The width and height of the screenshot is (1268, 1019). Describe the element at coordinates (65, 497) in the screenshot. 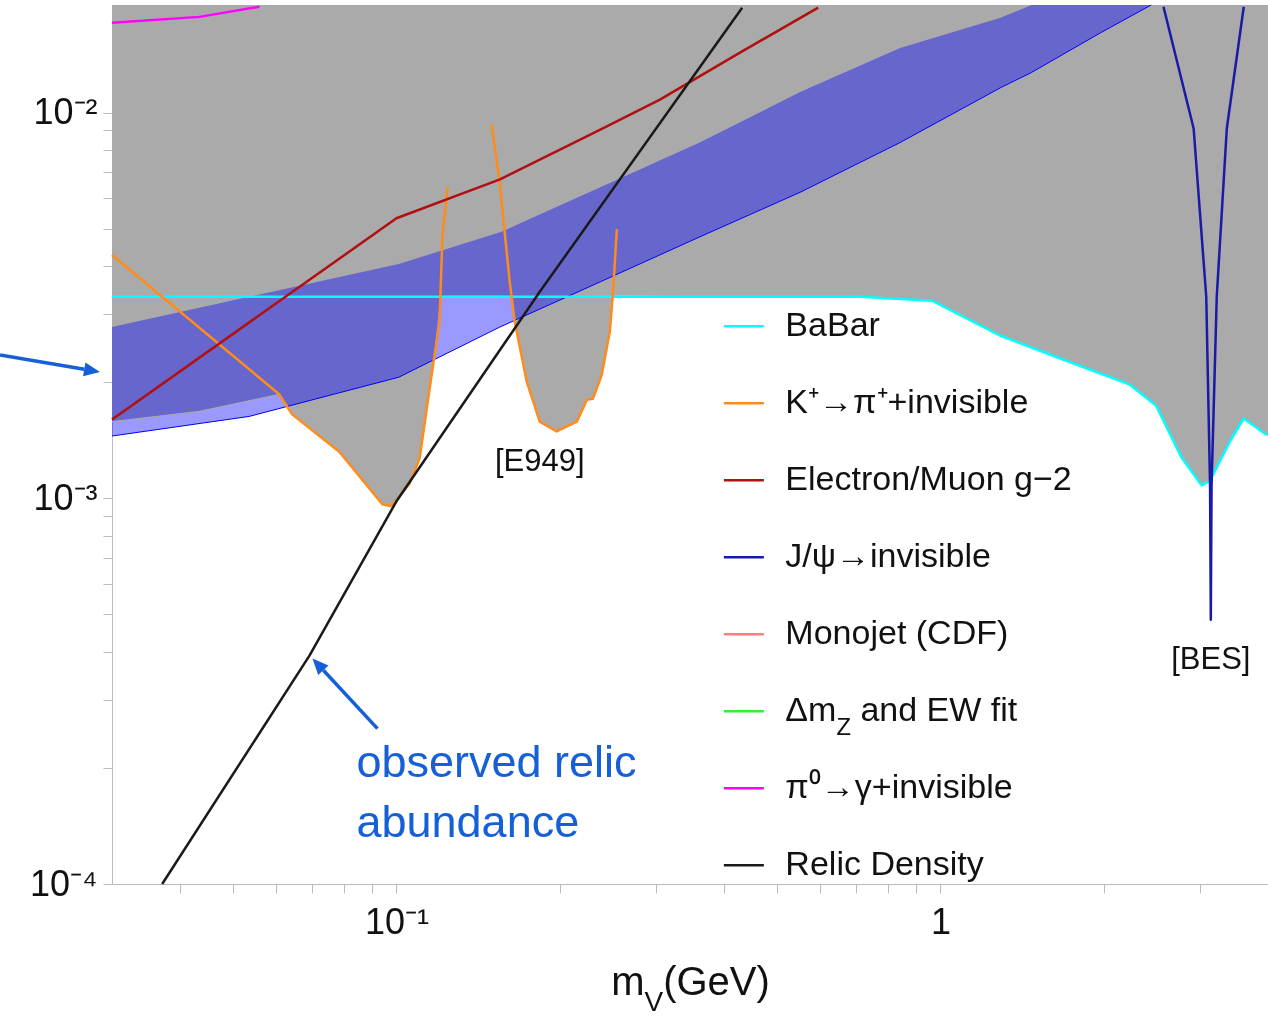

I see `y-tick-label: 10⁻³` at that location.